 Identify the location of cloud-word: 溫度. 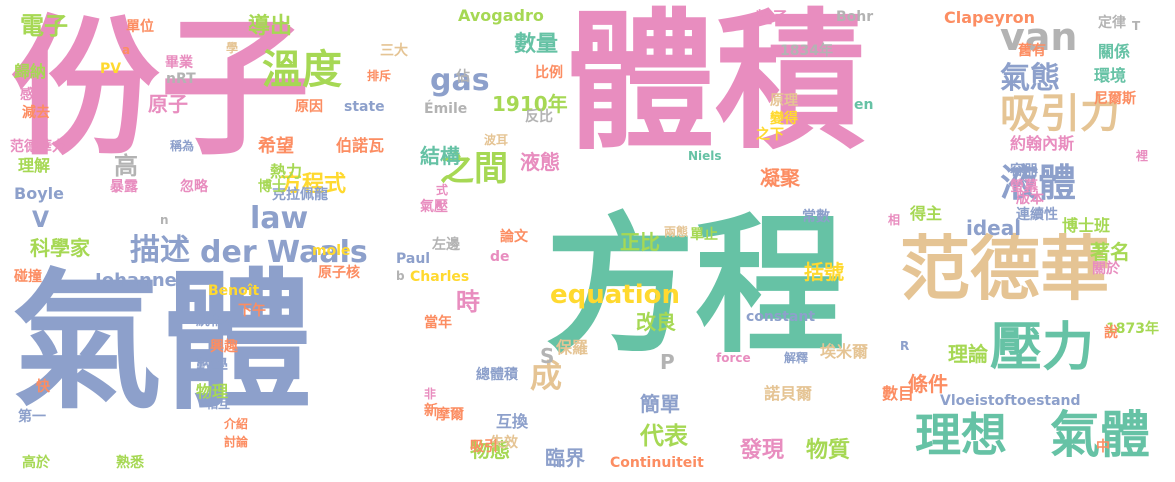
(302, 70).